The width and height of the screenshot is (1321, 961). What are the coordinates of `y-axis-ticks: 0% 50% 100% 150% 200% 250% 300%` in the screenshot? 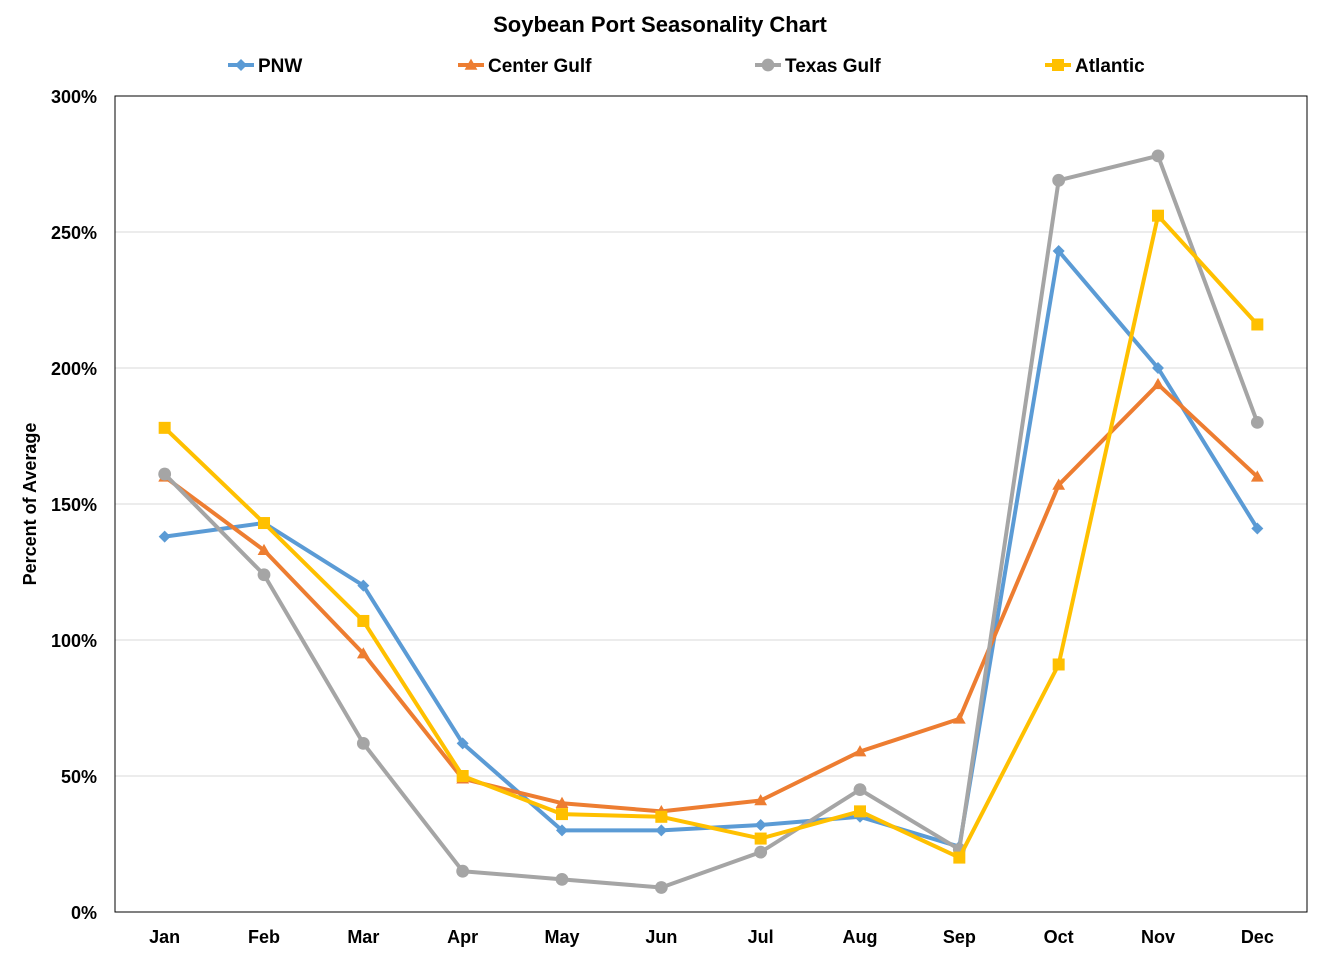 It's located at (74, 505).